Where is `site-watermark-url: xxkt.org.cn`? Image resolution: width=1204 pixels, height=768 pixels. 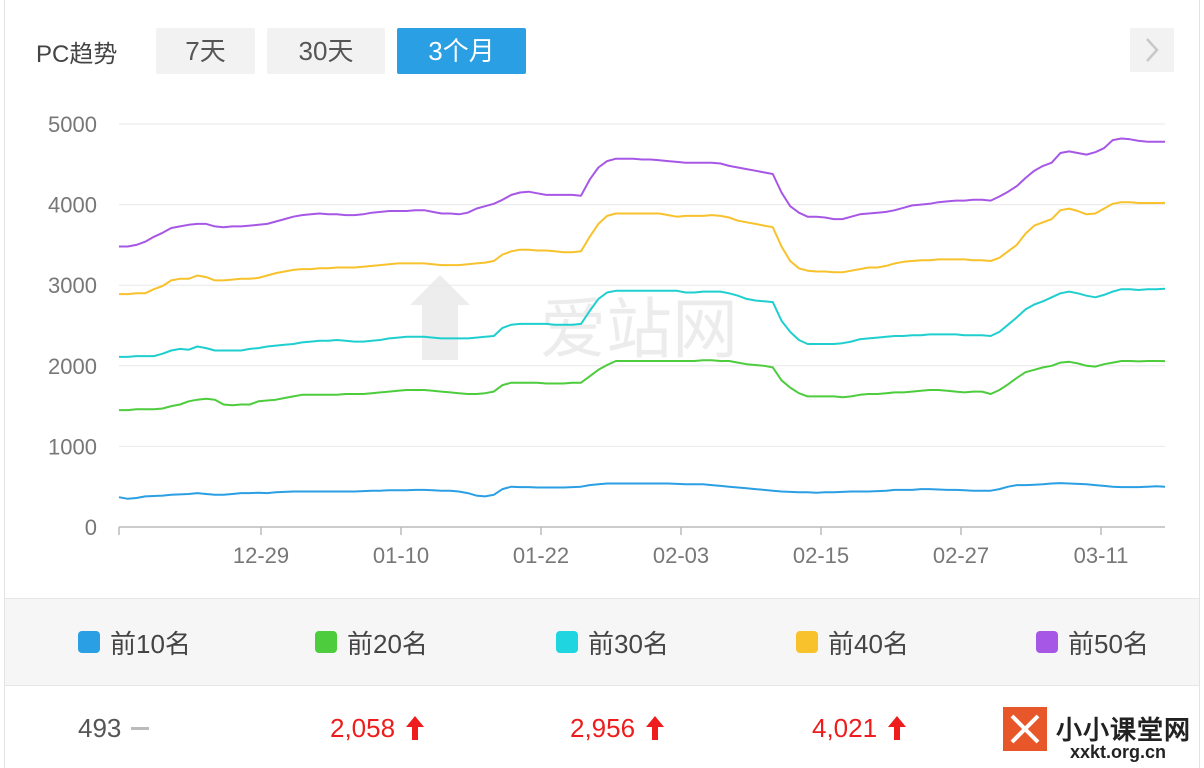 site-watermark-url: xxkt.org.cn is located at coordinates (1118, 752).